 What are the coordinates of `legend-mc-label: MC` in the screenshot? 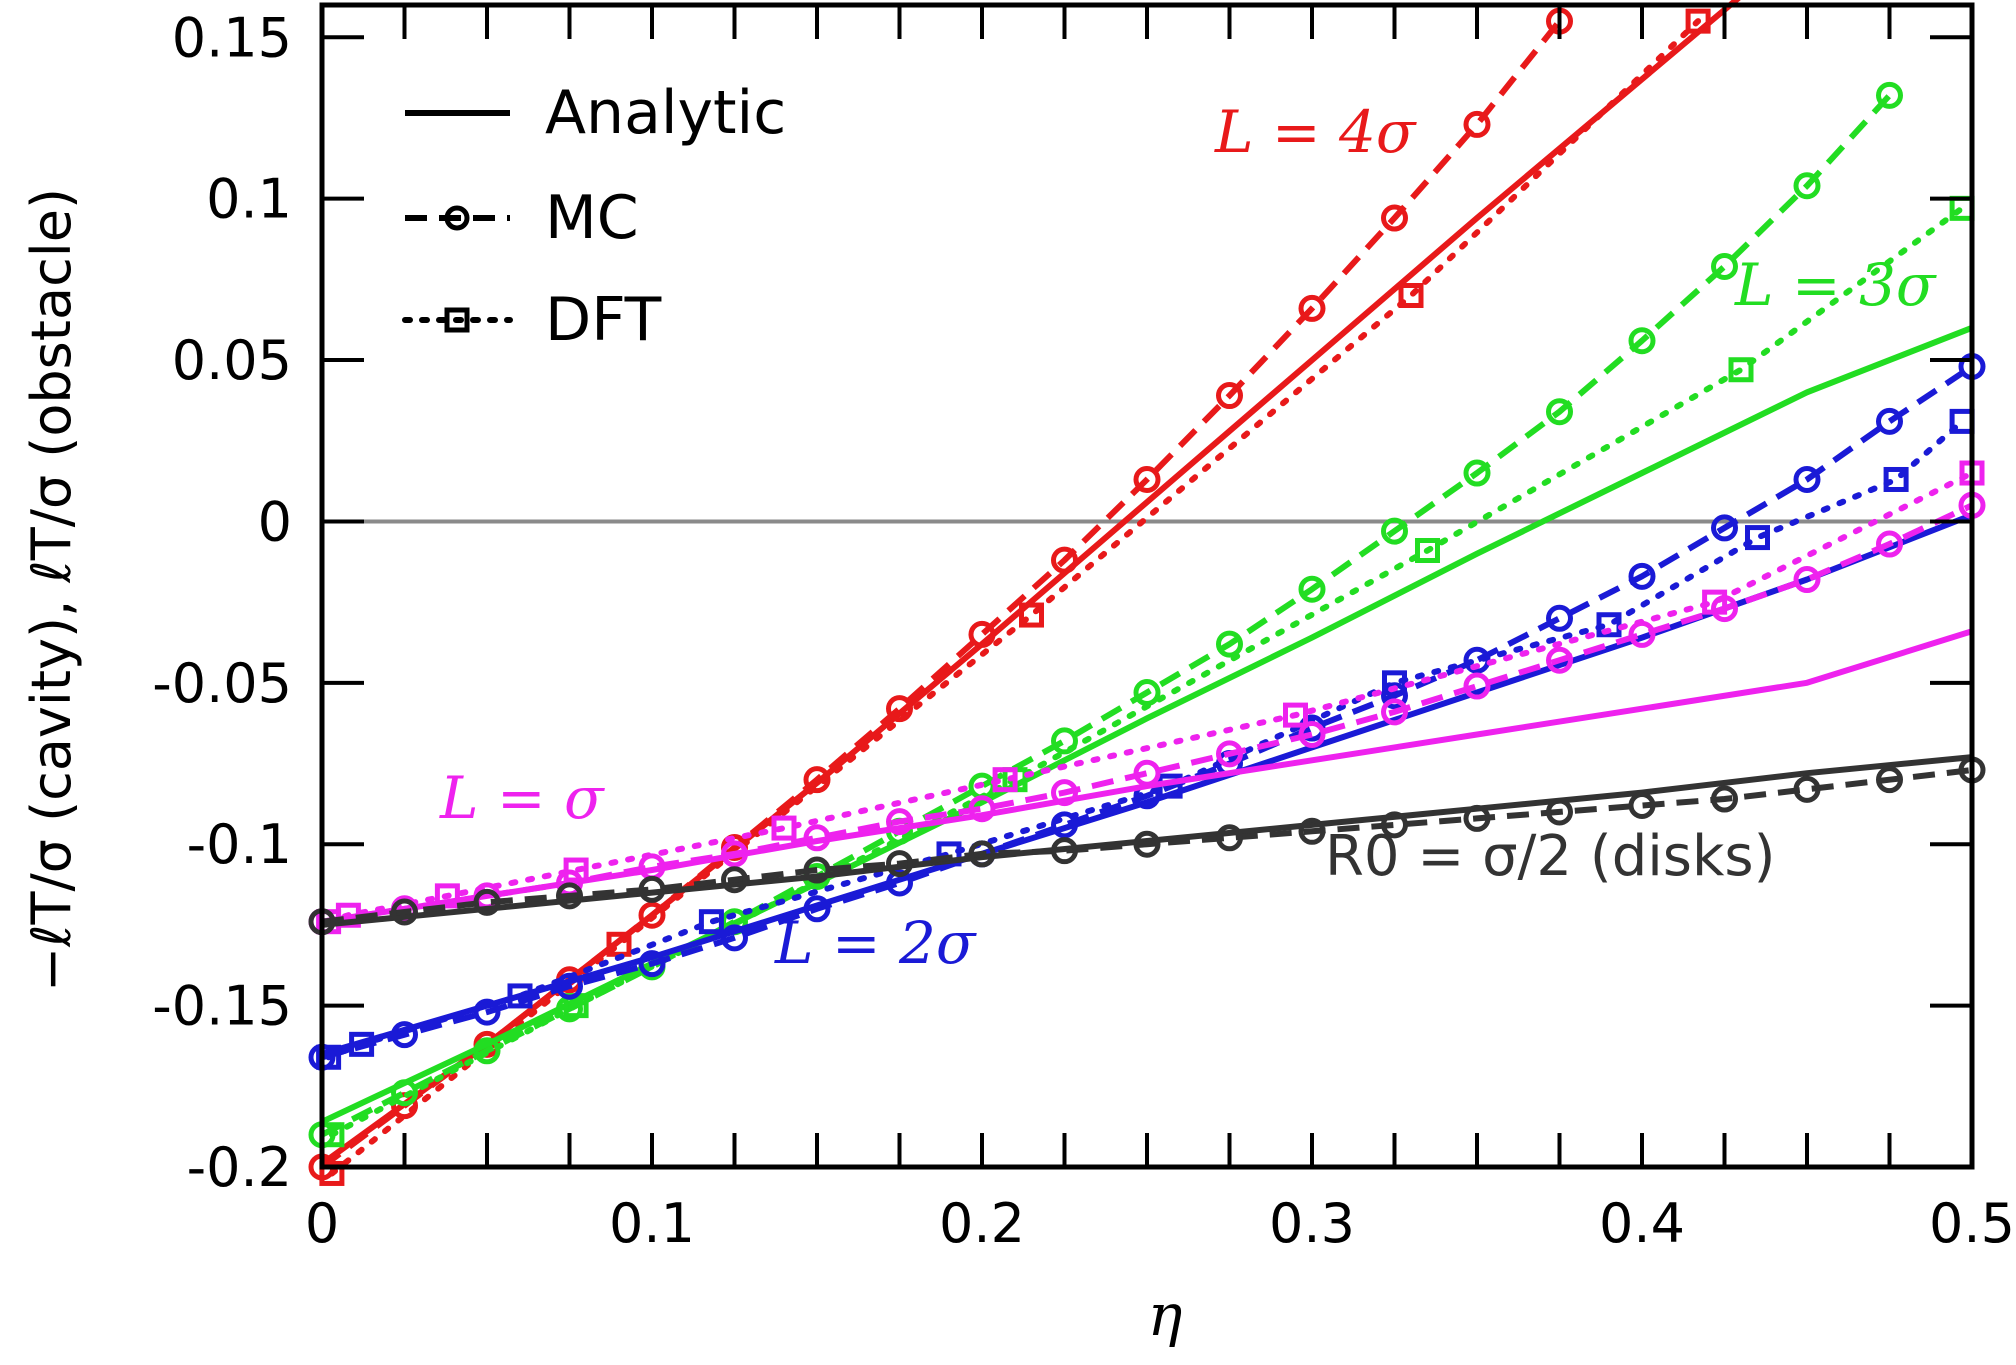 It's located at (592, 218).